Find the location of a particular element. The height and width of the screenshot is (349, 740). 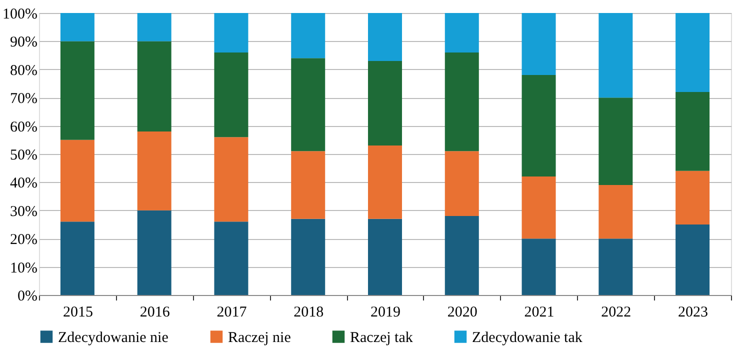

x-tick-label: 2018 is located at coordinates (309, 312).